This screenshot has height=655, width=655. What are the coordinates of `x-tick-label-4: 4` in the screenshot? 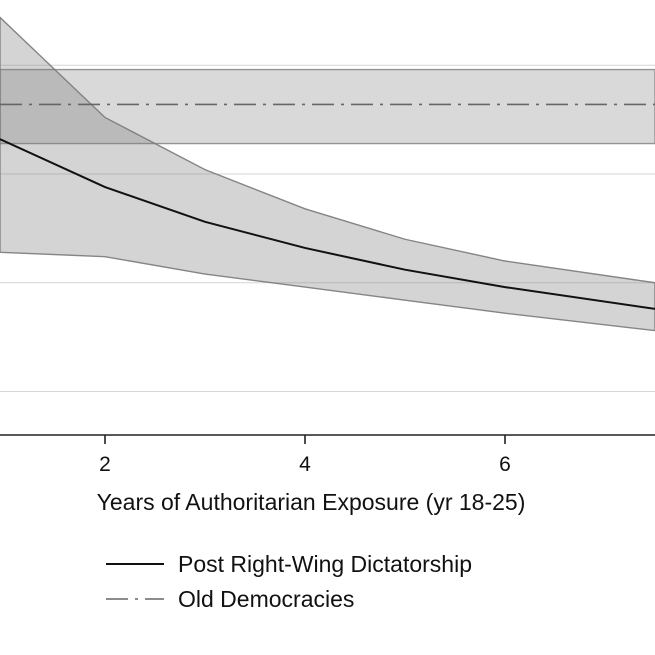 It's located at (305, 464).